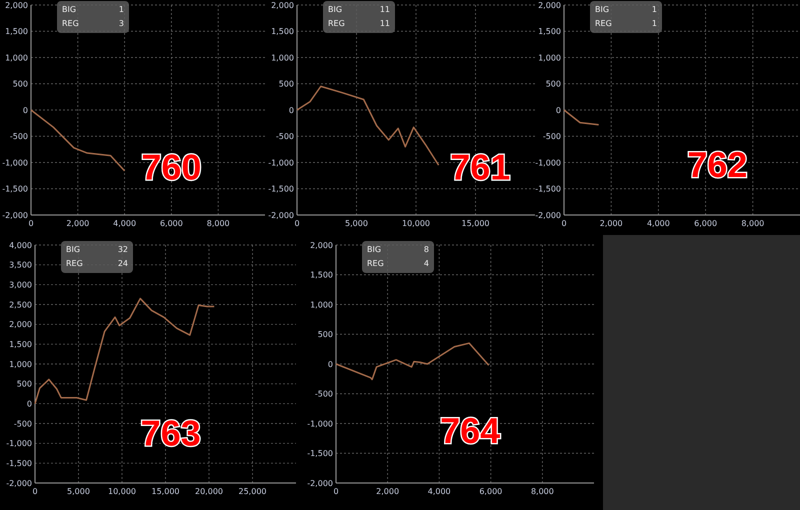  I want to click on x-tick-label: 20,000, so click(209, 491).